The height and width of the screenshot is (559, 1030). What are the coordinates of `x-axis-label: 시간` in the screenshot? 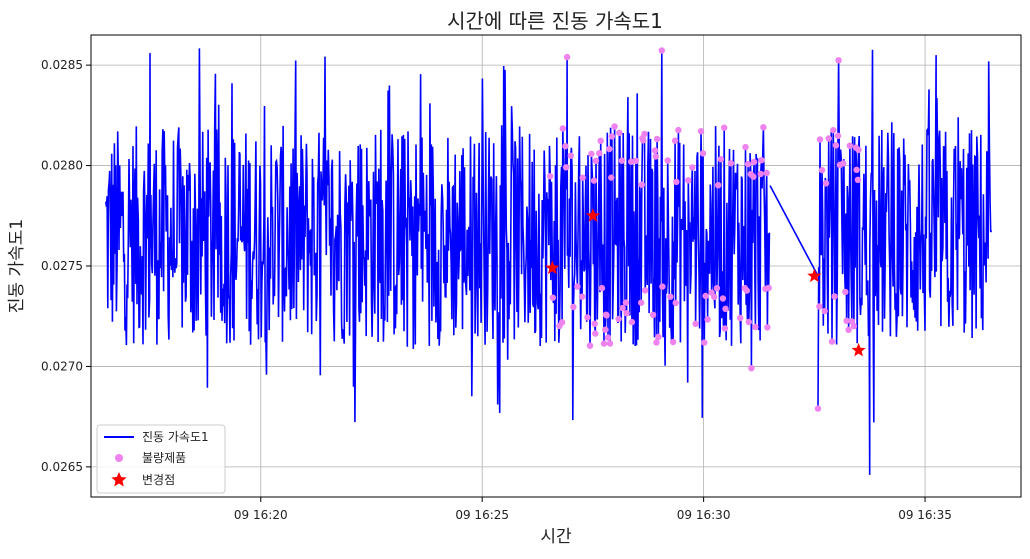 It's located at (556, 537).